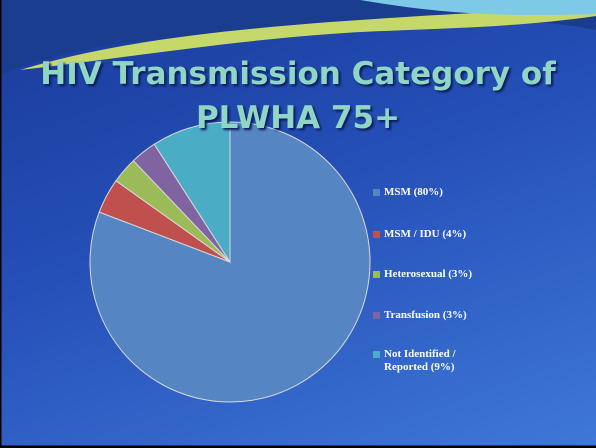  Describe the element at coordinates (413, 192) in the screenshot. I see `legend-label: MSM (80%)` at that location.